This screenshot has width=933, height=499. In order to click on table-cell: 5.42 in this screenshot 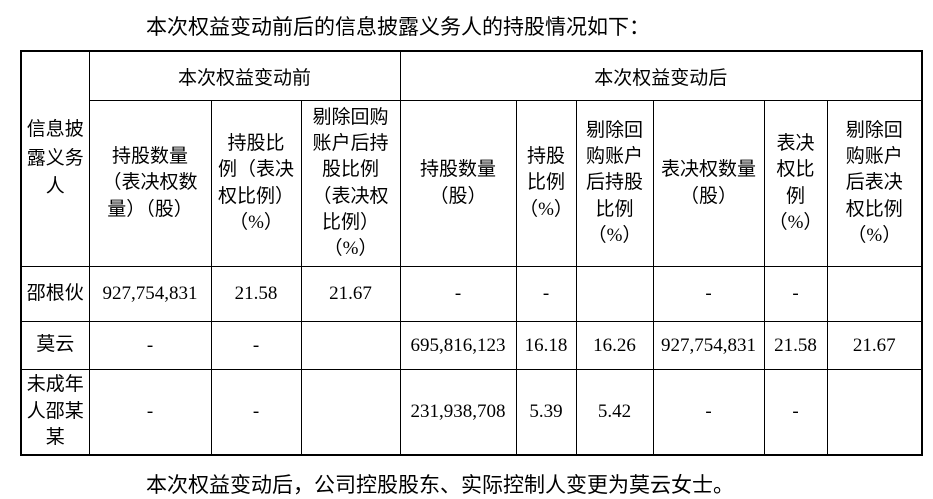, I will do `click(614, 412)`.